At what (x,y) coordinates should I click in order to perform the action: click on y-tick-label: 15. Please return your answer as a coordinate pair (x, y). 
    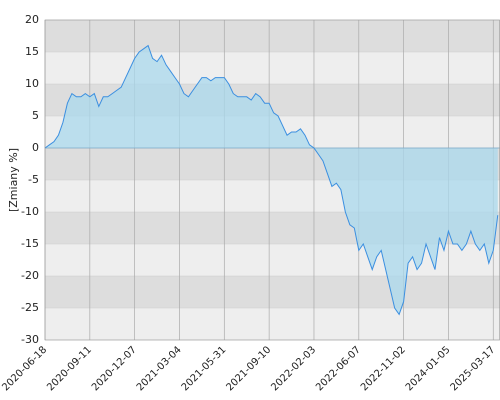
    Looking at the image, I should click on (32, 51).